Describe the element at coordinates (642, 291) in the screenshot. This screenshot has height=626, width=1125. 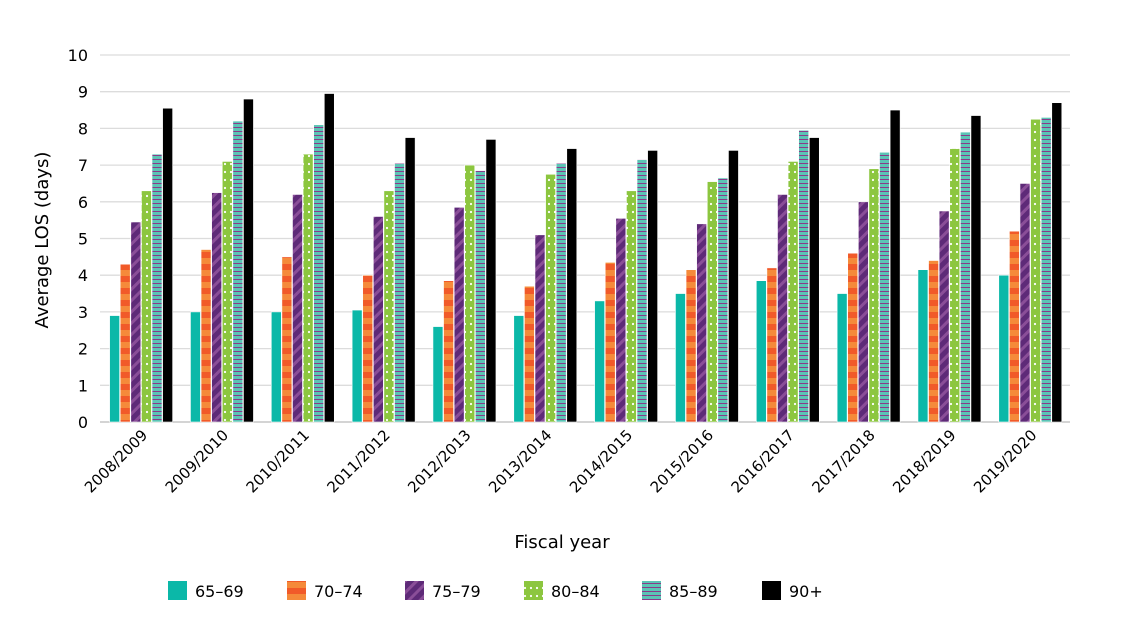
I see `bar-85–89-2014/2015` at that location.